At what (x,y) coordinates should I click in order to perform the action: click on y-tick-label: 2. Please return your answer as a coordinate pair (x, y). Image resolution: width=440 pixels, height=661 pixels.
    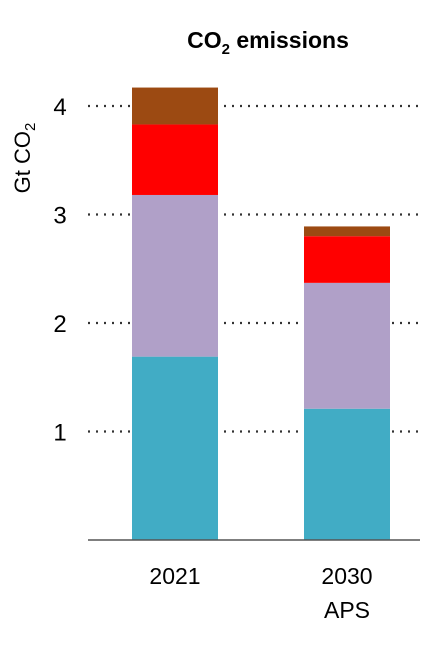
    Looking at the image, I should click on (59, 324).